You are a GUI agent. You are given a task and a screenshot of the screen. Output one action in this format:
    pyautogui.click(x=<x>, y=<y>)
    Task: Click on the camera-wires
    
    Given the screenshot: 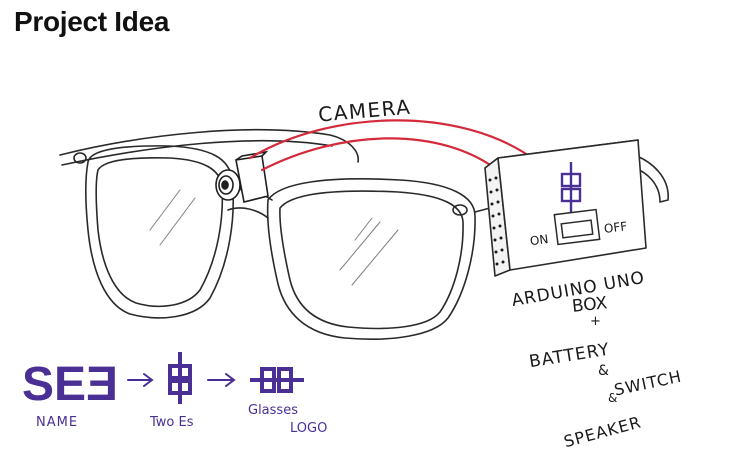 What is the action you would take?
    pyautogui.click(x=392, y=146)
    